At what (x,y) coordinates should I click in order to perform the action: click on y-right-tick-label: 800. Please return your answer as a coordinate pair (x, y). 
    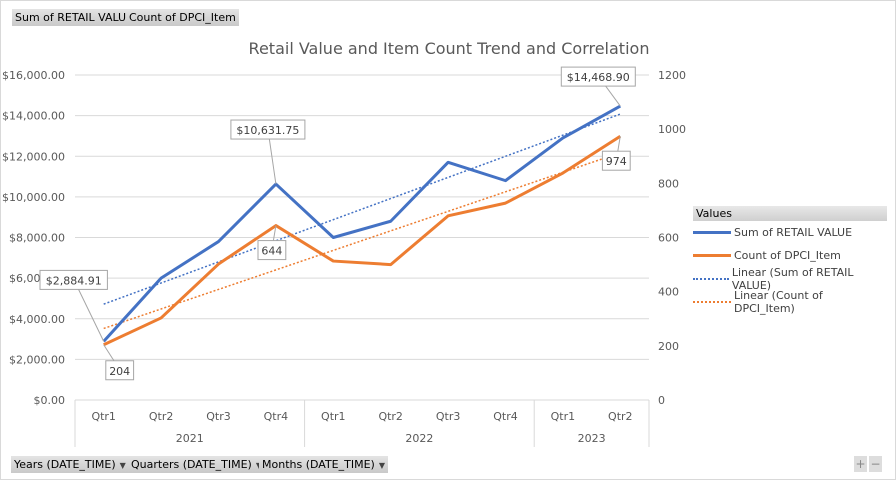
    Looking at the image, I should click on (668, 183).